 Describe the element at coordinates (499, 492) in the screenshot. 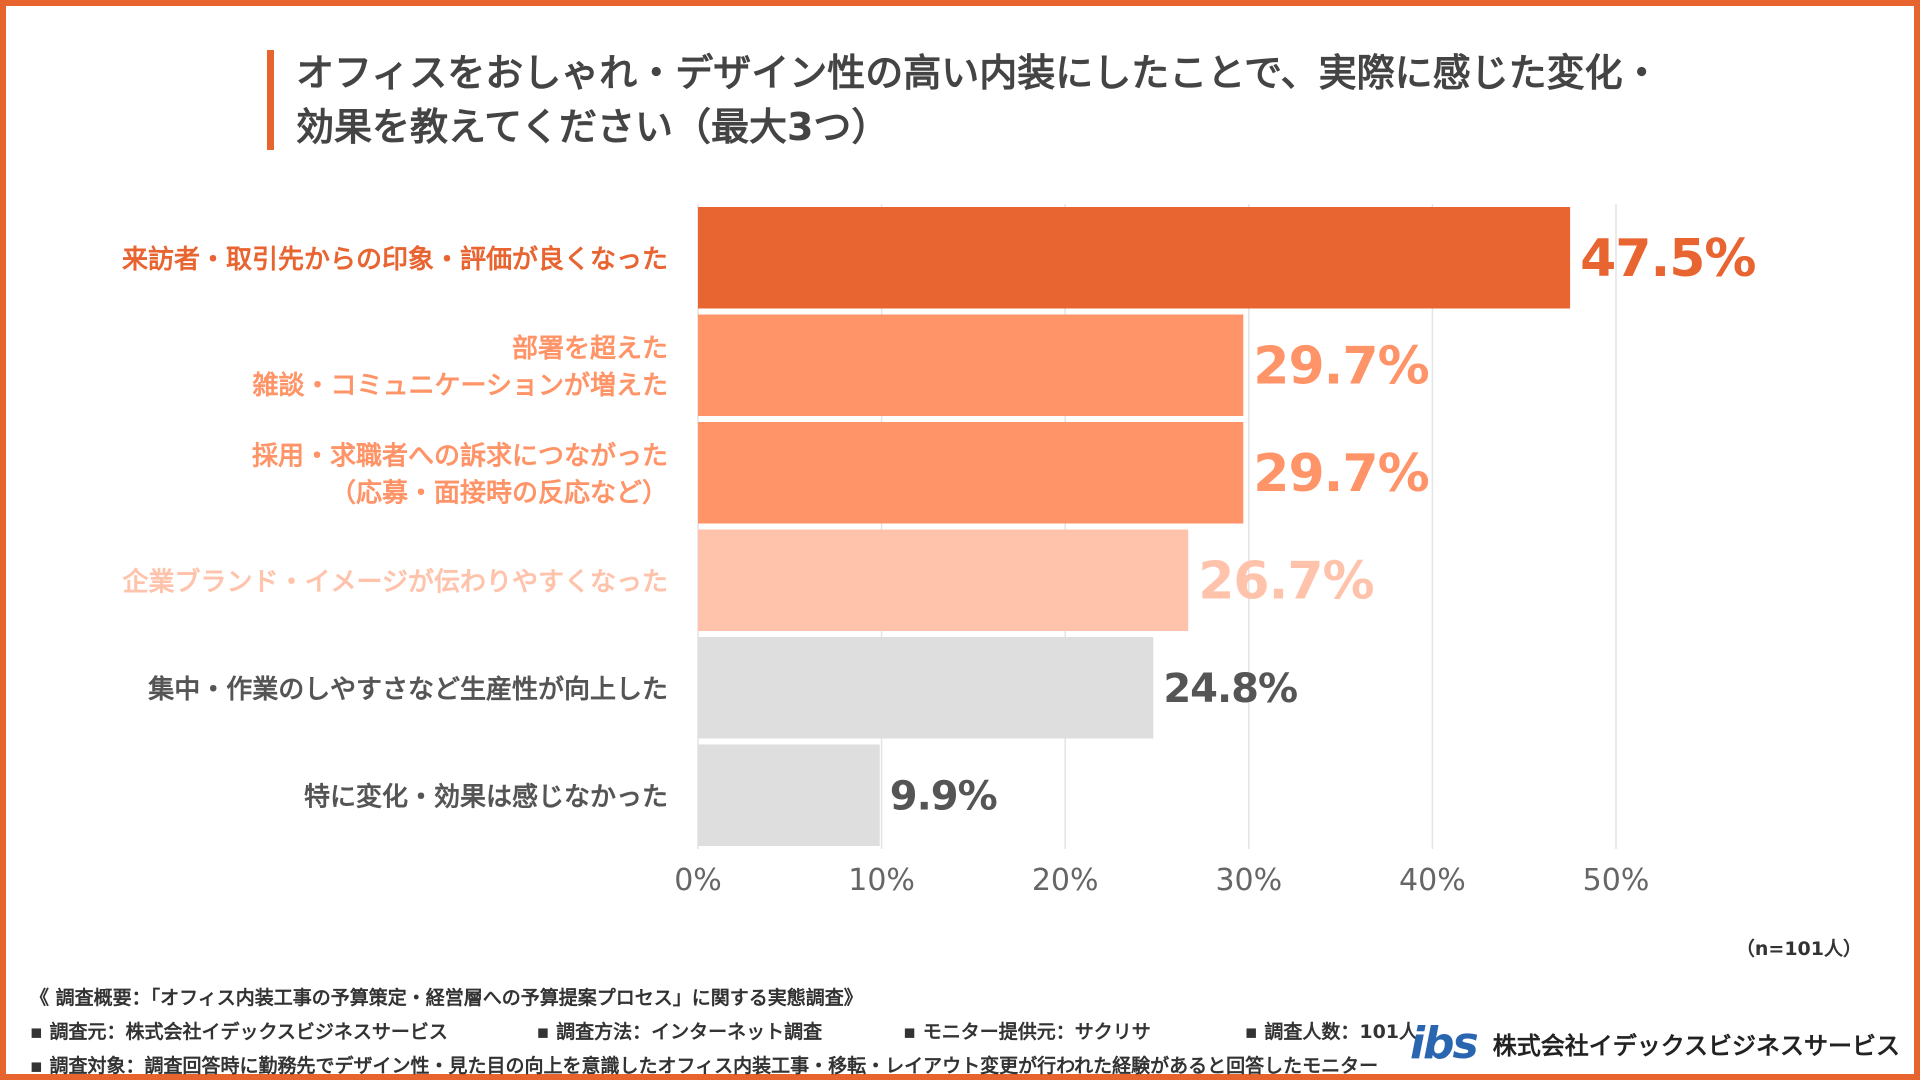

I see `category-label: （応募・面接時の反応など）` at that location.